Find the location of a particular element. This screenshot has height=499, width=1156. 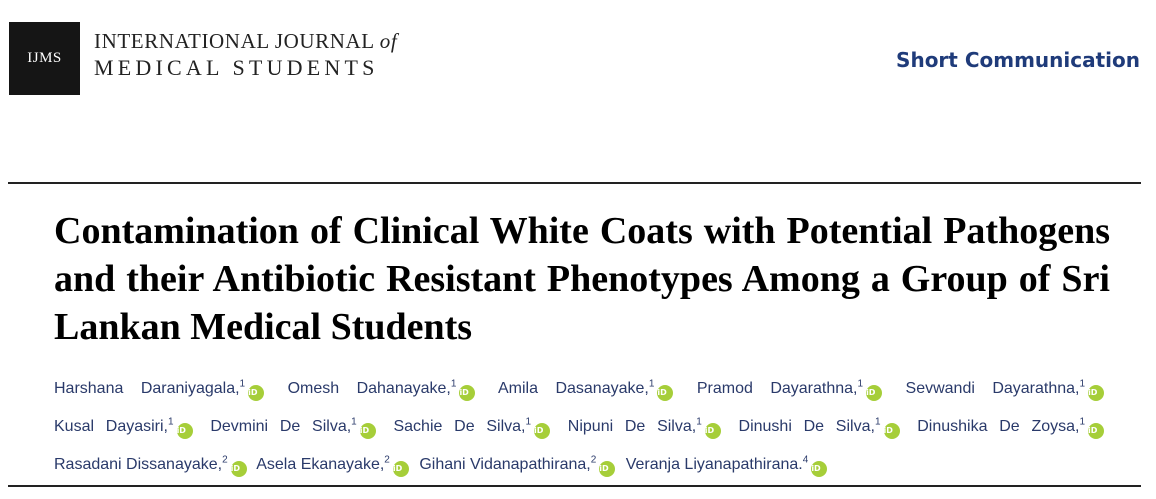

author-entry: Omesh Dahanayake,1iD is located at coordinates (384, 389).